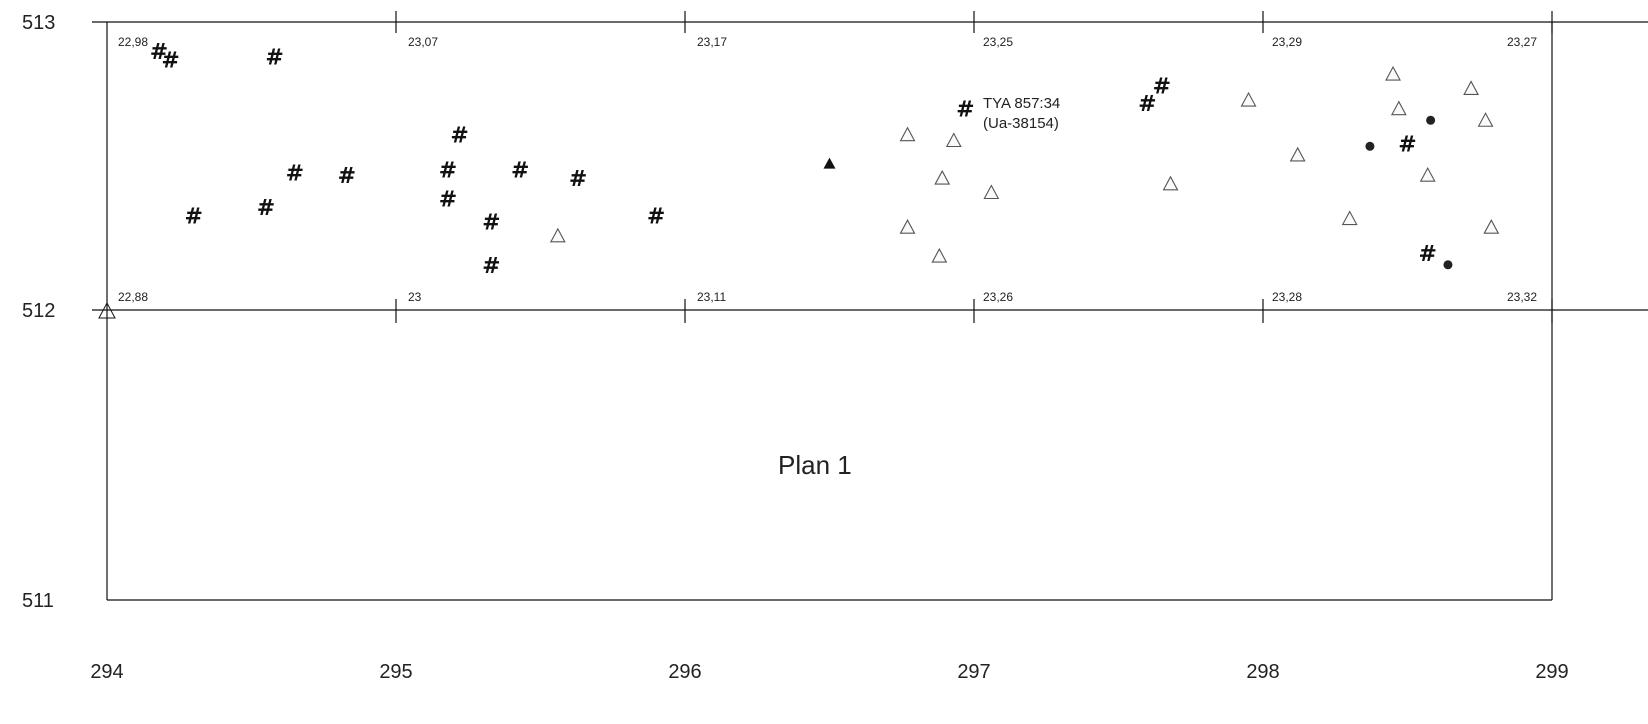 The image size is (1648, 724). I want to click on y-tick-label: 512, so click(38, 311).